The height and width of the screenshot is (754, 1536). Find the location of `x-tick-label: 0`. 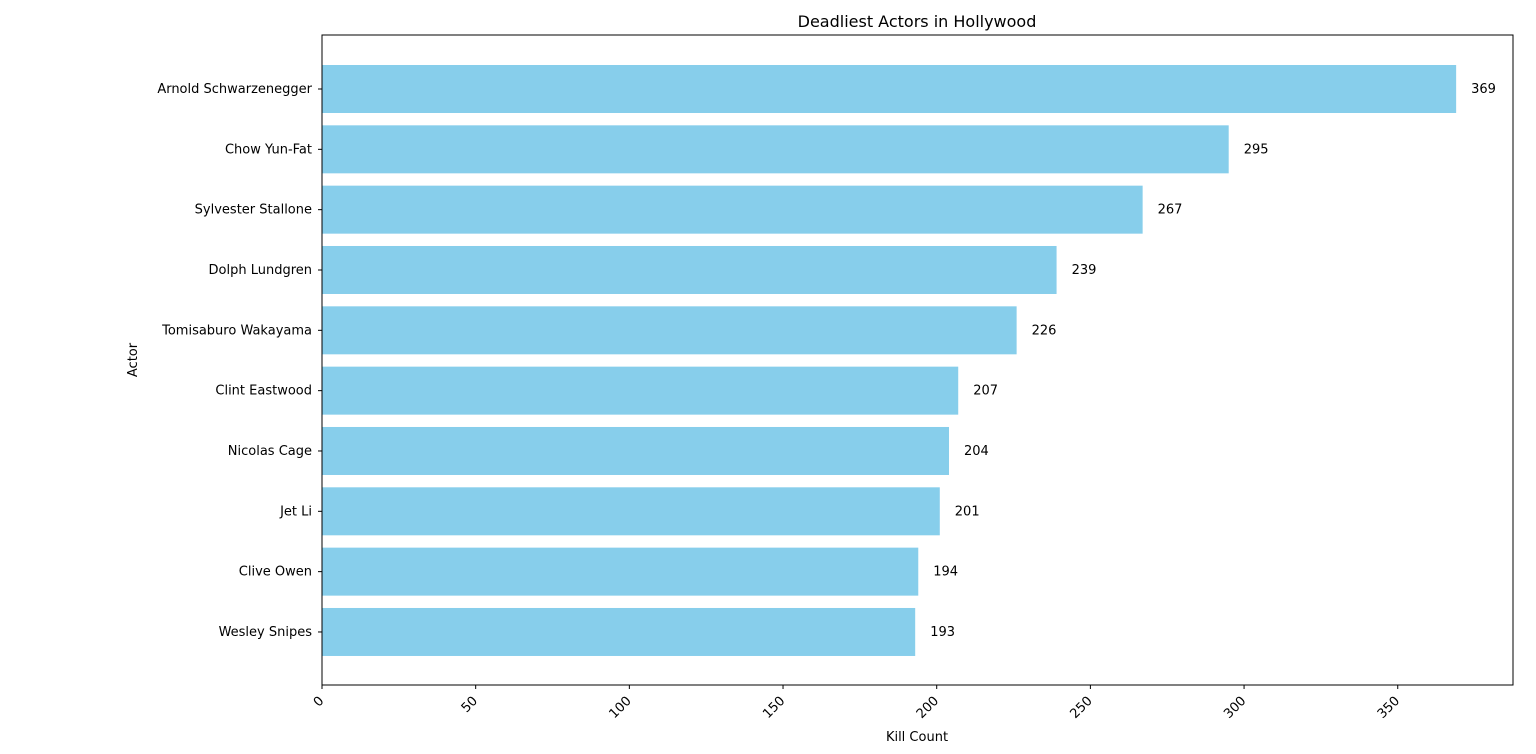

x-tick-label: 0 is located at coordinates (319, 702).